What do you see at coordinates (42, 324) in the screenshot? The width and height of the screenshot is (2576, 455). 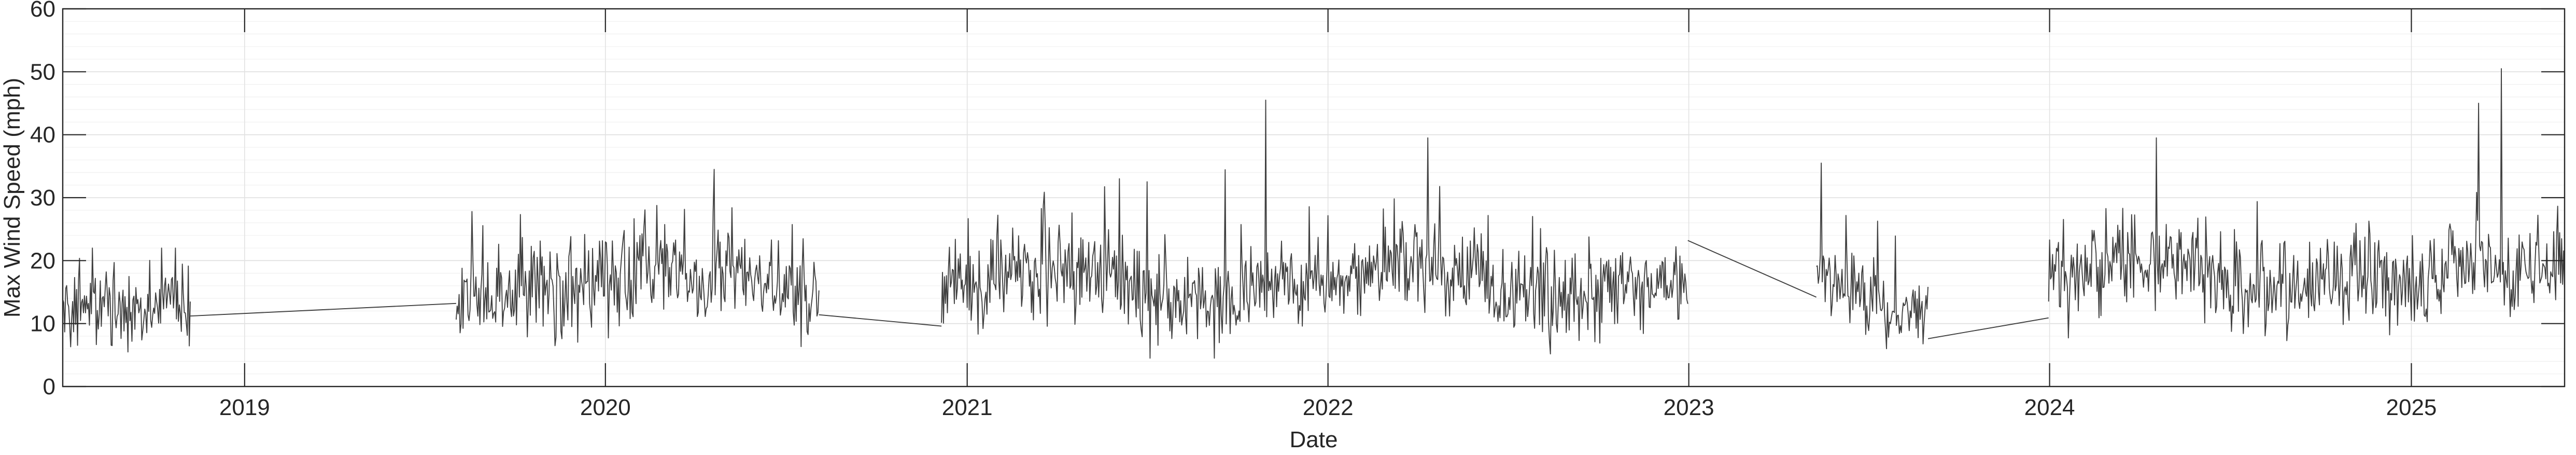 I see `y-tick-label: 10` at bounding box center [42, 324].